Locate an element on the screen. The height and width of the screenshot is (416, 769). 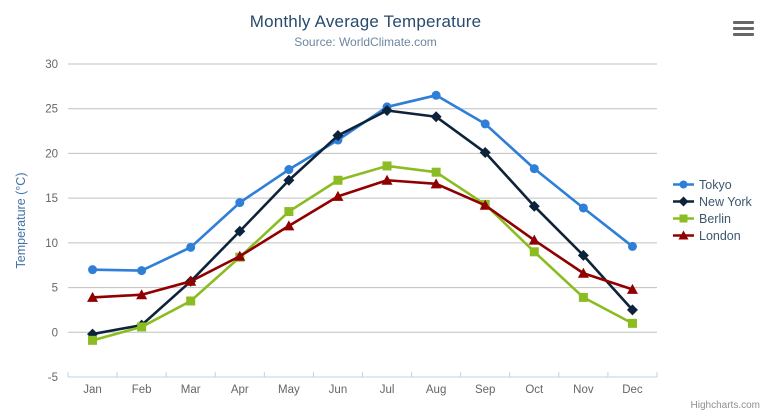
legend-marker-square-icon is located at coordinates (683, 218).